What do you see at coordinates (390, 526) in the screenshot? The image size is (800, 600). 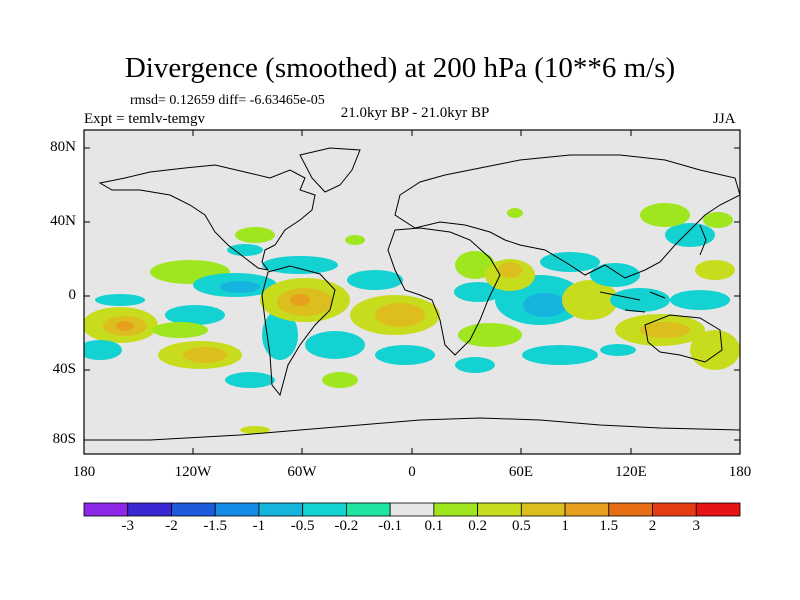 I see `colorbar-label: -0.1` at bounding box center [390, 526].